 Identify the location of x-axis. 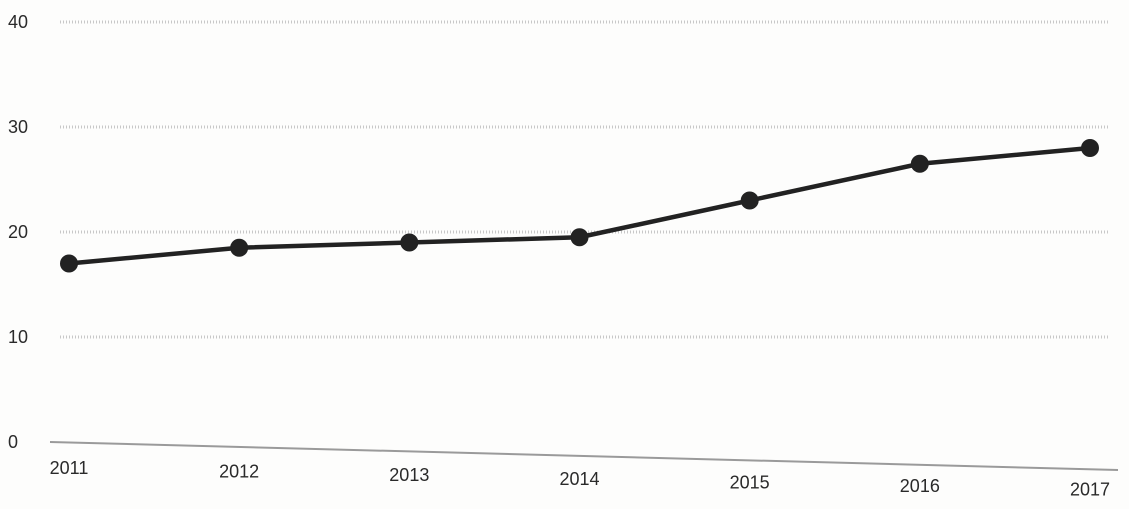
(584, 456).